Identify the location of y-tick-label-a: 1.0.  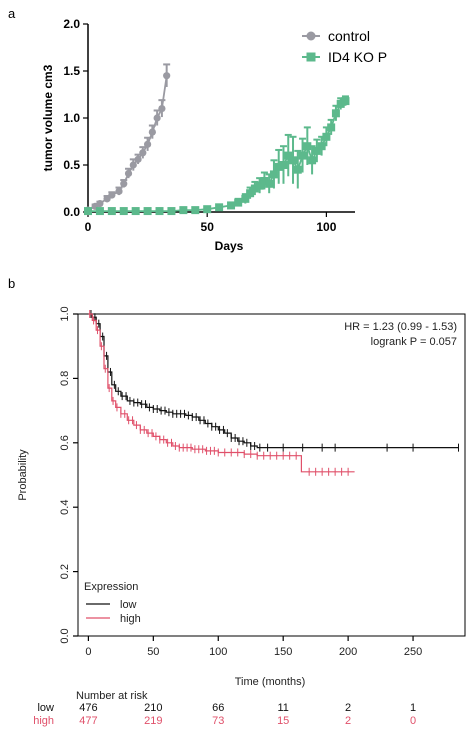
(71, 118).